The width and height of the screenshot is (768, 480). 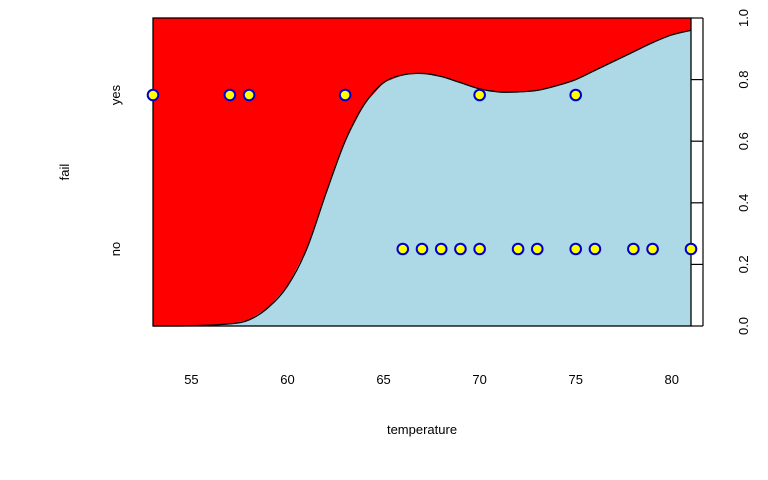 I want to click on y-right-tick-label: 1.0, so click(x=743, y=18).